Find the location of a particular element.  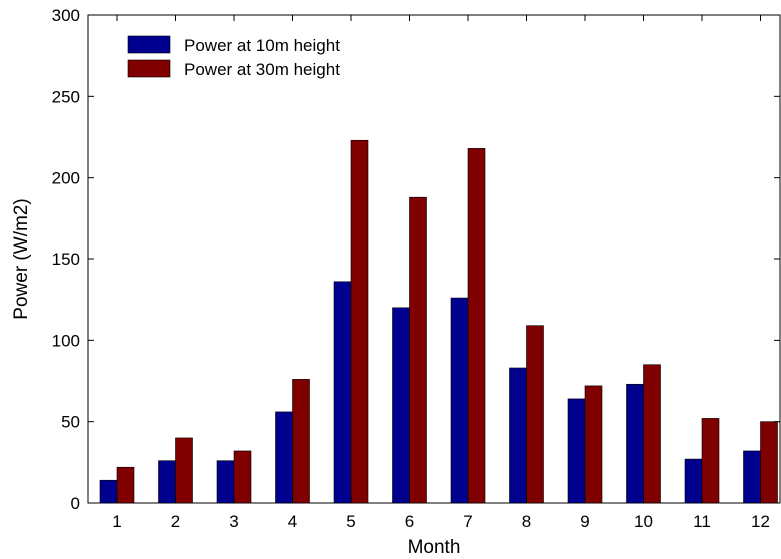

y-tick-label: 0 is located at coordinates (75, 503).